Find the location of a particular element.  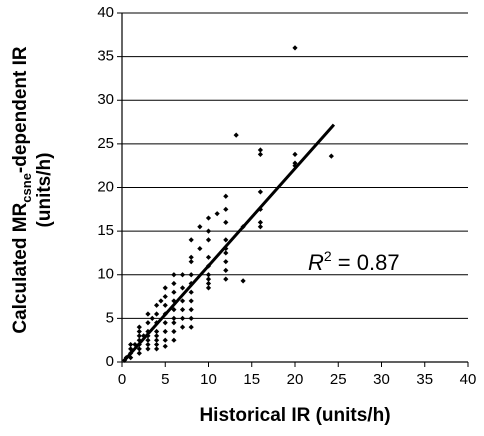

y-tick-label: 30 is located at coordinates (105, 99).